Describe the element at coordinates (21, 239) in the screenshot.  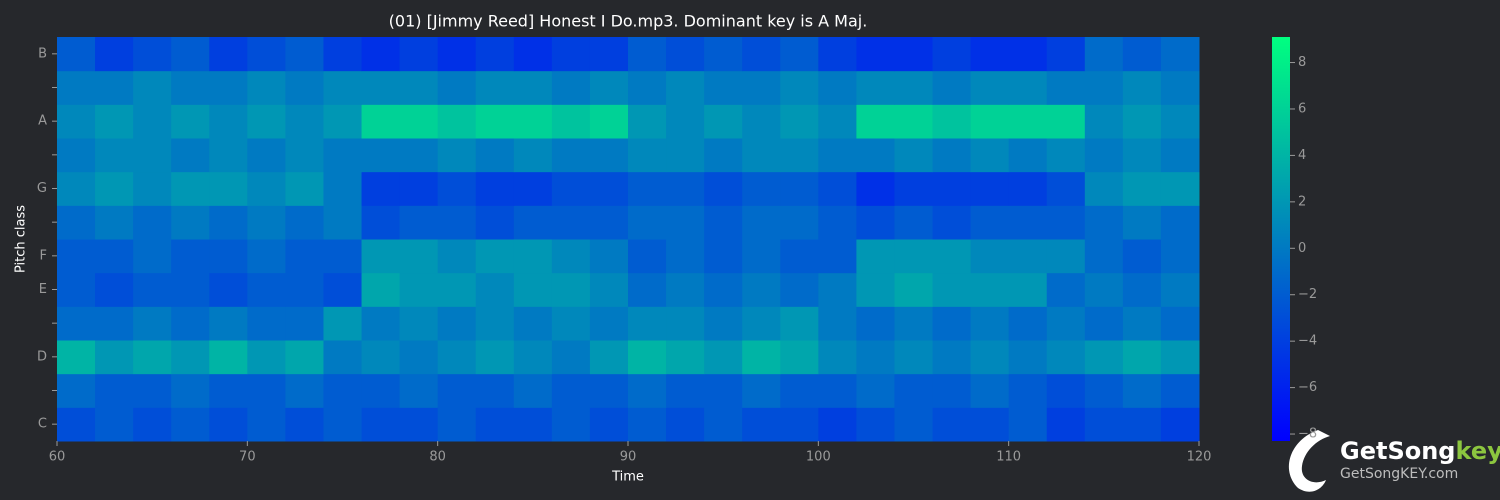
I see `y-axis-label: Pitch class` at that location.